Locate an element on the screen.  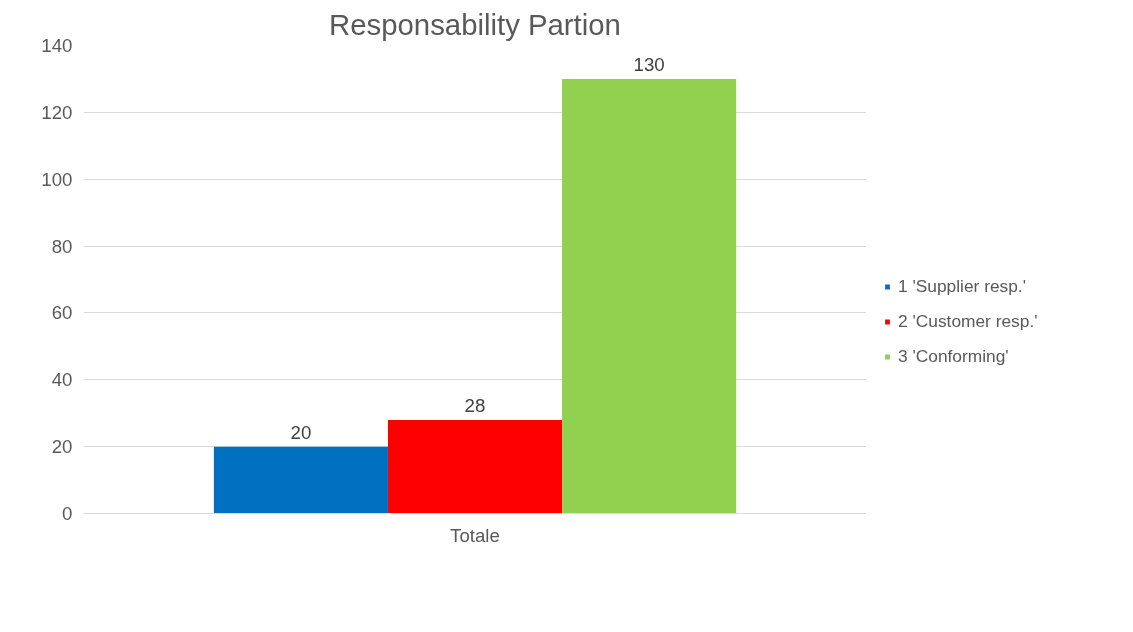
y-tick-label: 120 is located at coordinates (57, 112).